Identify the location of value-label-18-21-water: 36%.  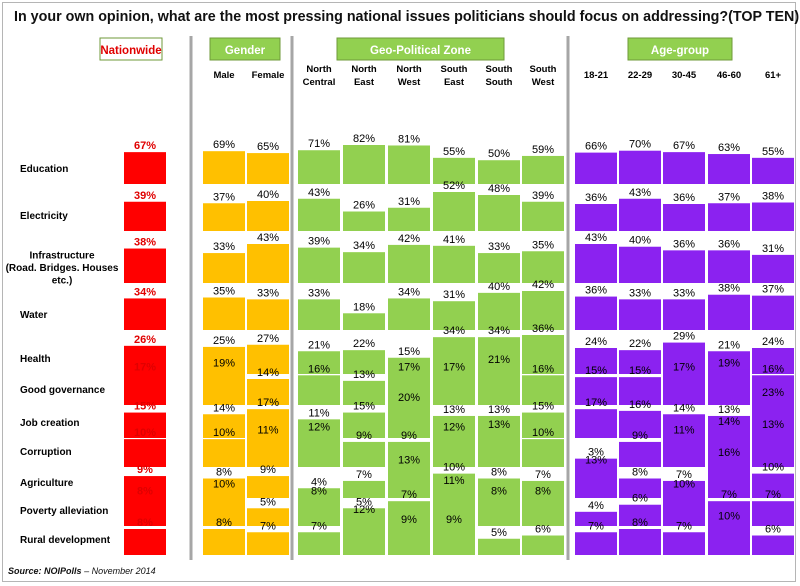
(596, 291).